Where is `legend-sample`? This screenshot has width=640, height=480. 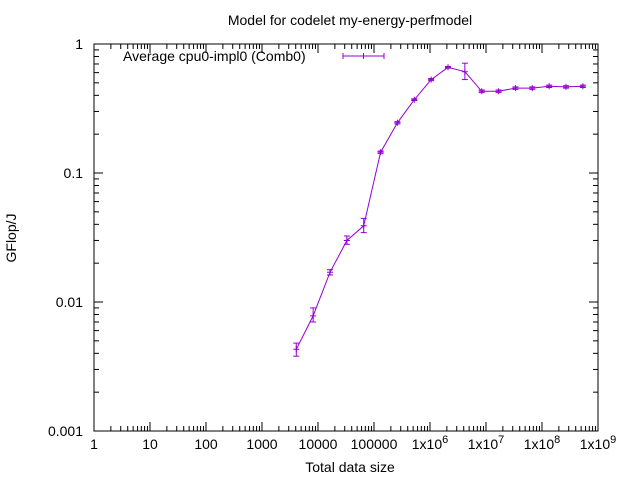
legend-sample is located at coordinates (363, 56).